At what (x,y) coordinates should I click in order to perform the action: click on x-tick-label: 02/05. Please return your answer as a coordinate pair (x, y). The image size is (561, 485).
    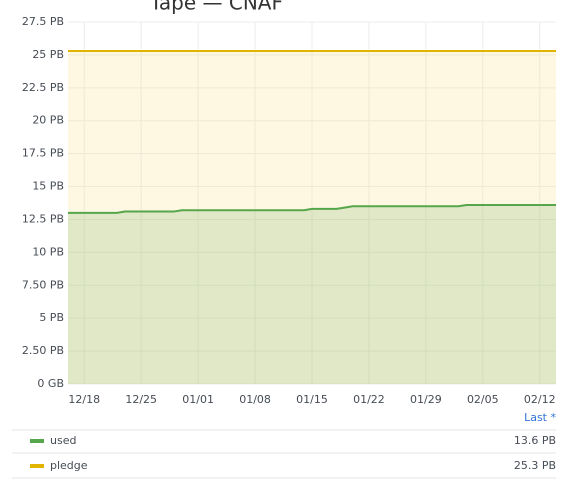
    Looking at the image, I should click on (483, 399).